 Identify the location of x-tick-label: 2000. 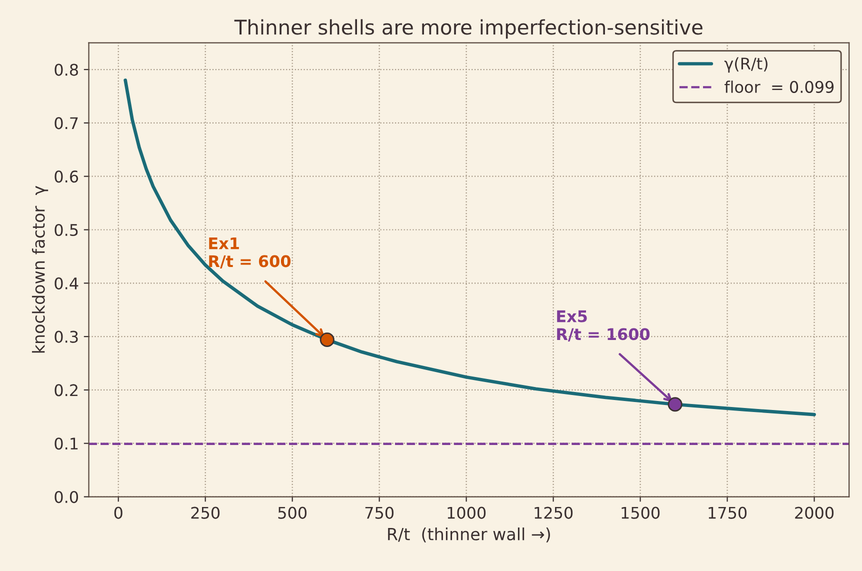
(814, 512).